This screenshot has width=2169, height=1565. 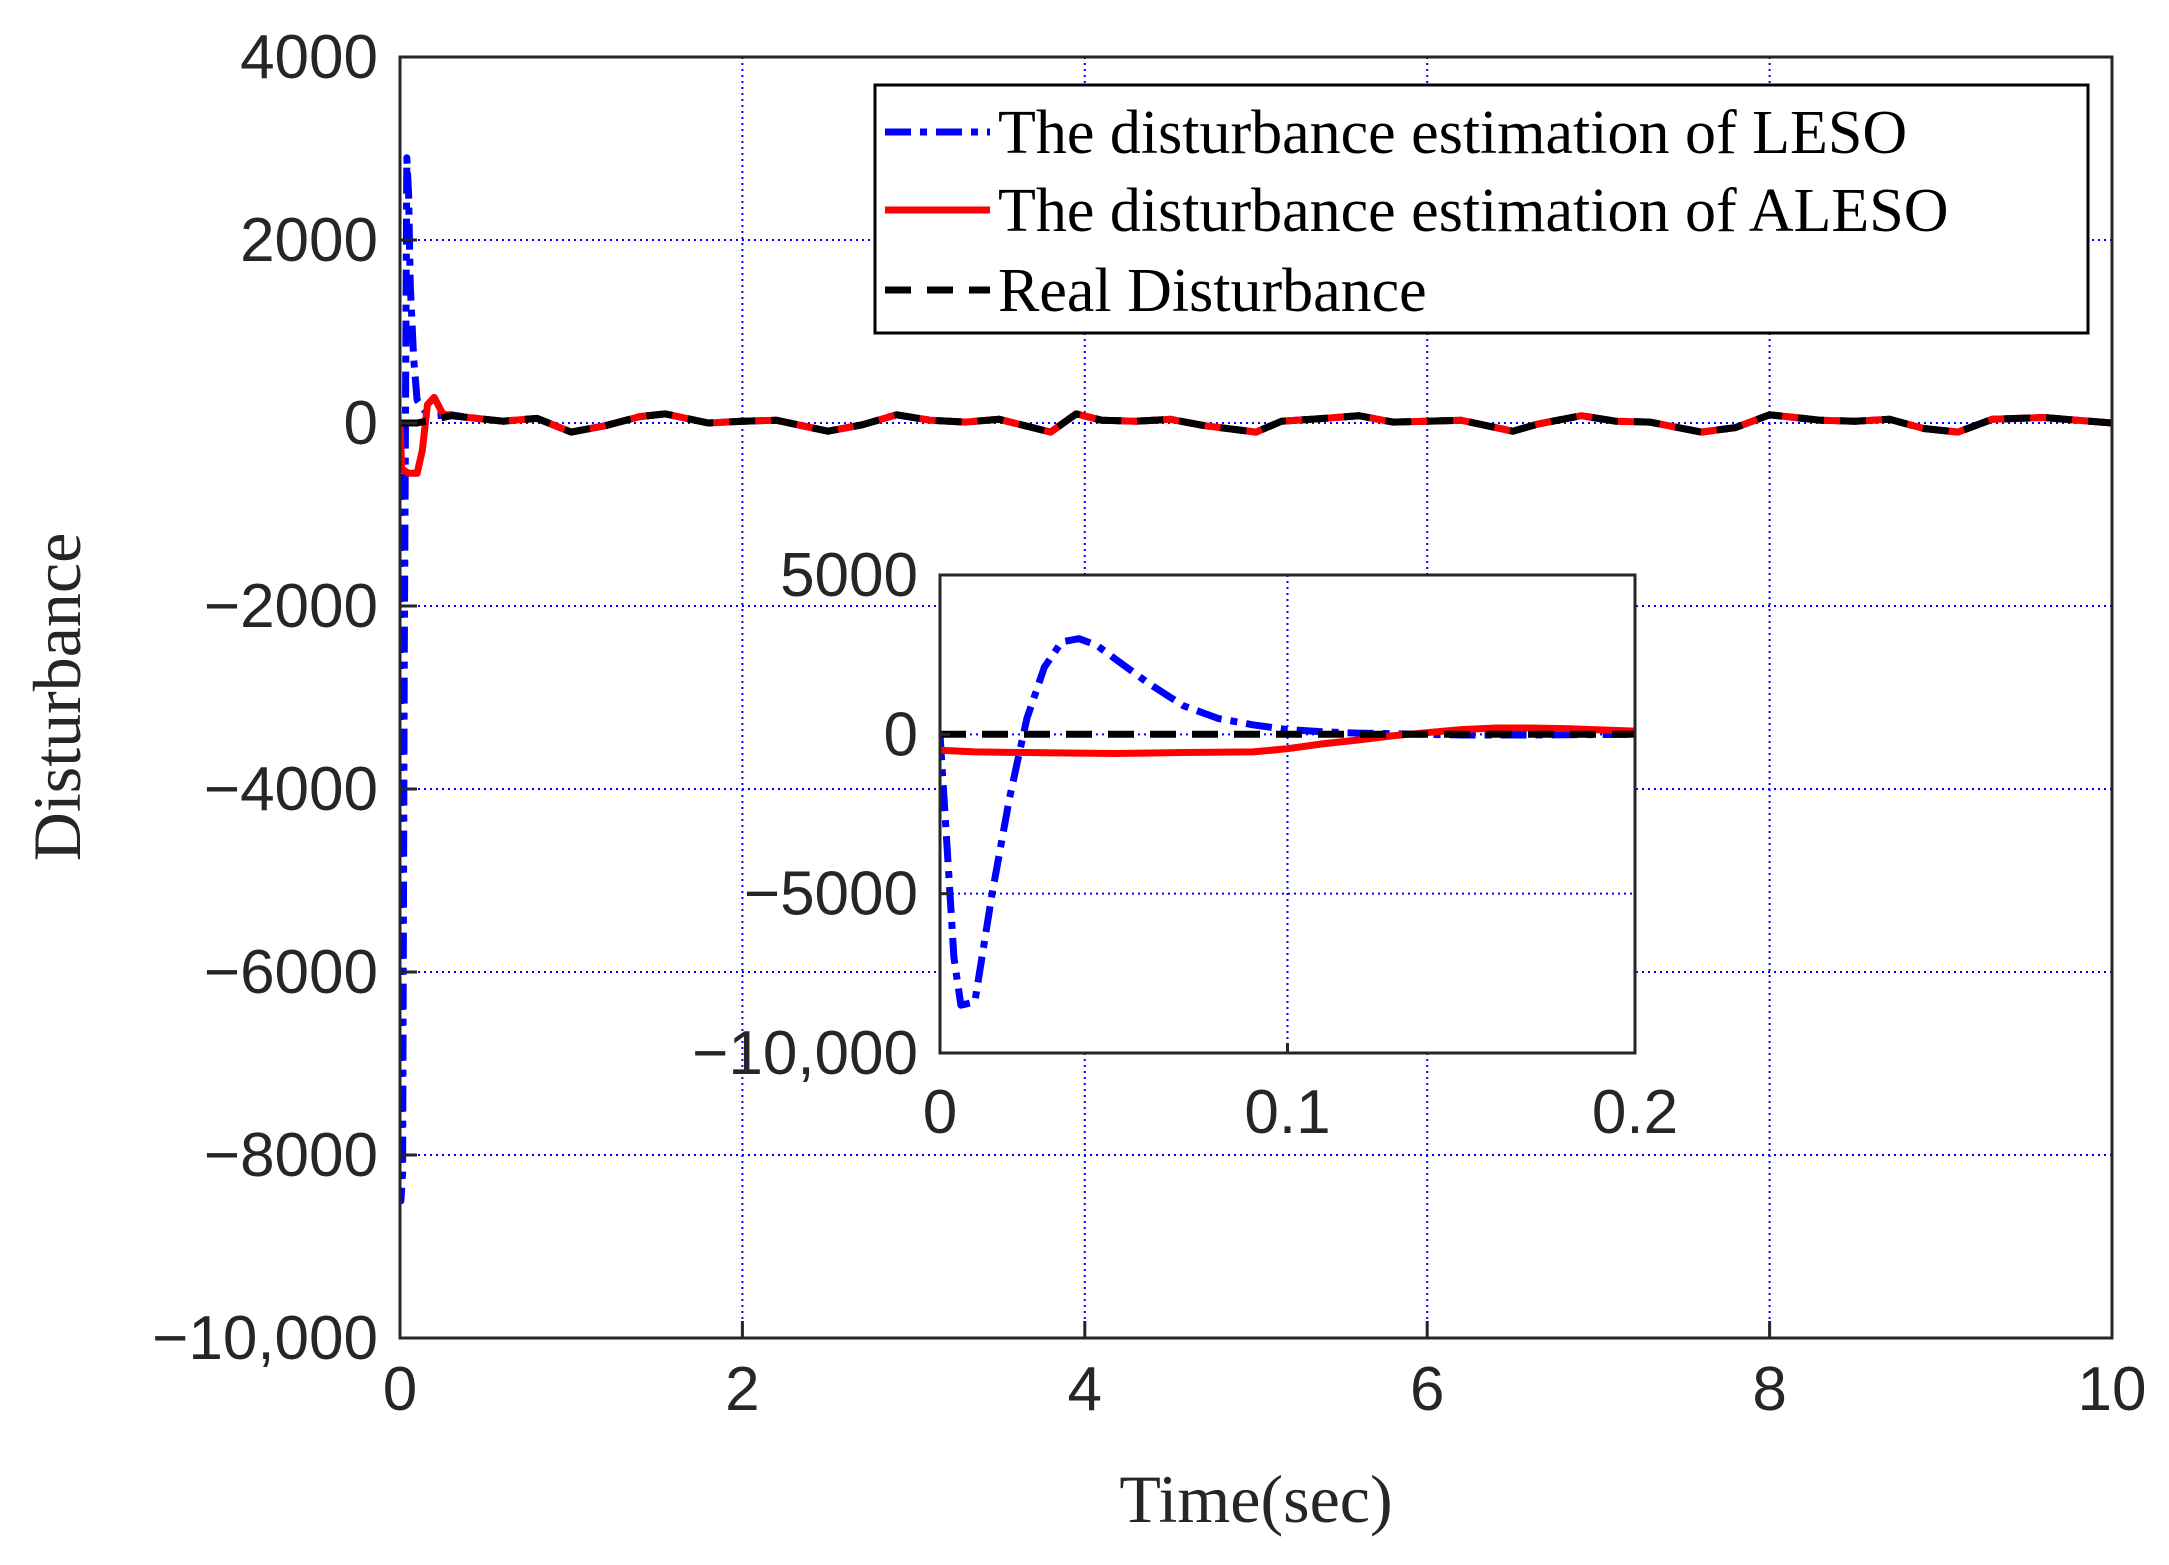 What do you see at coordinates (1085, 1389) in the screenshot?
I see `main-x-tick-label: 4` at bounding box center [1085, 1389].